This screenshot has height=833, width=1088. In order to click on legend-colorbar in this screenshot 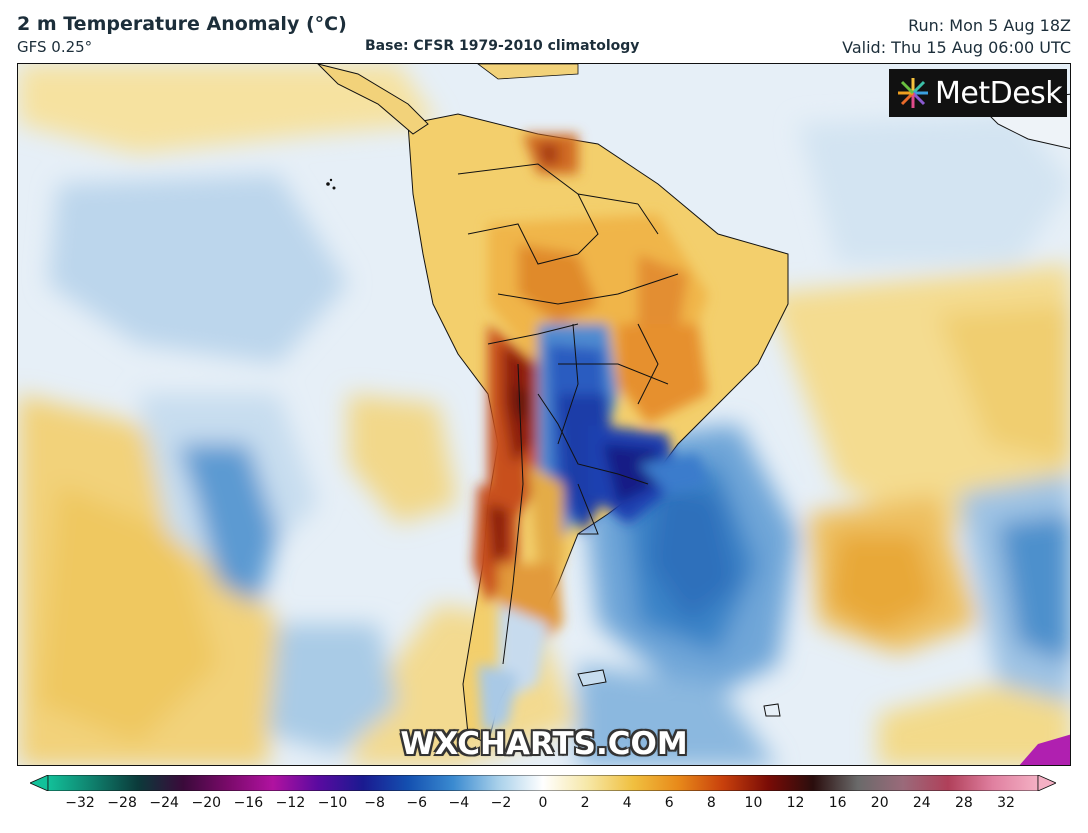, I will do `click(543, 783)`.